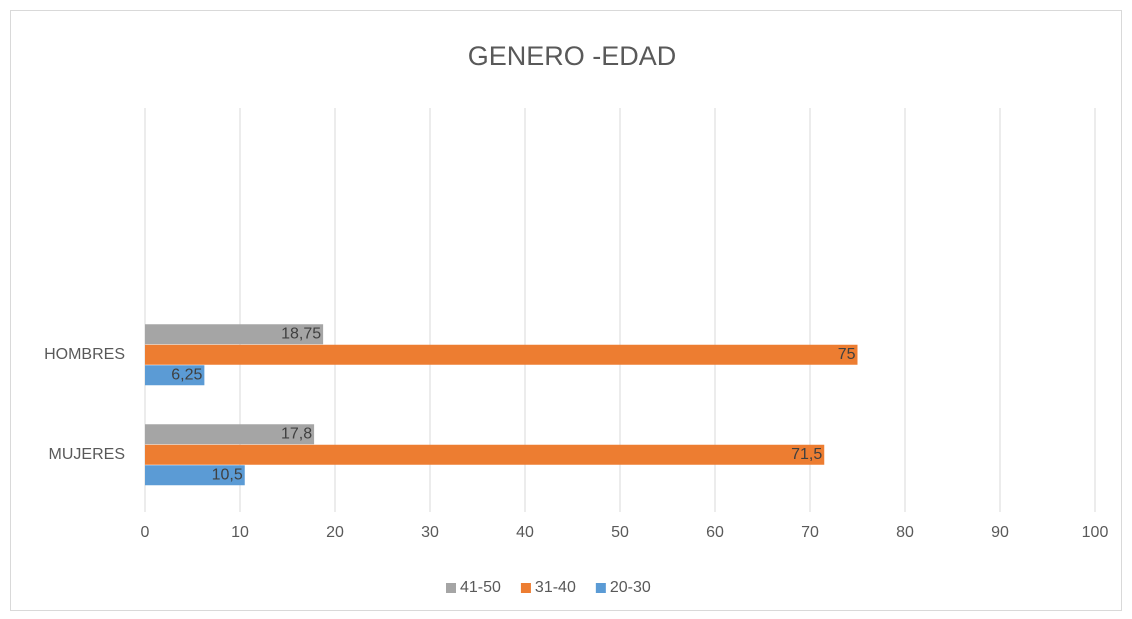  I want to click on x-tick-label: 50, so click(620, 532).